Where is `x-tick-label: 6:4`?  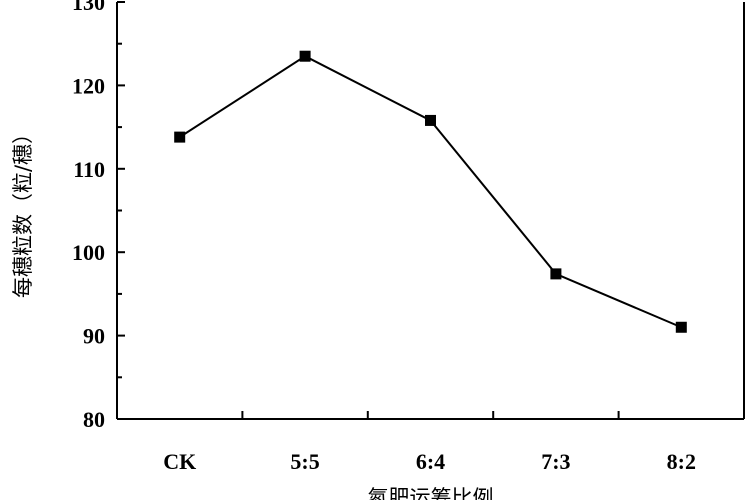
x-tick-label: 6:4 is located at coordinates (430, 461).